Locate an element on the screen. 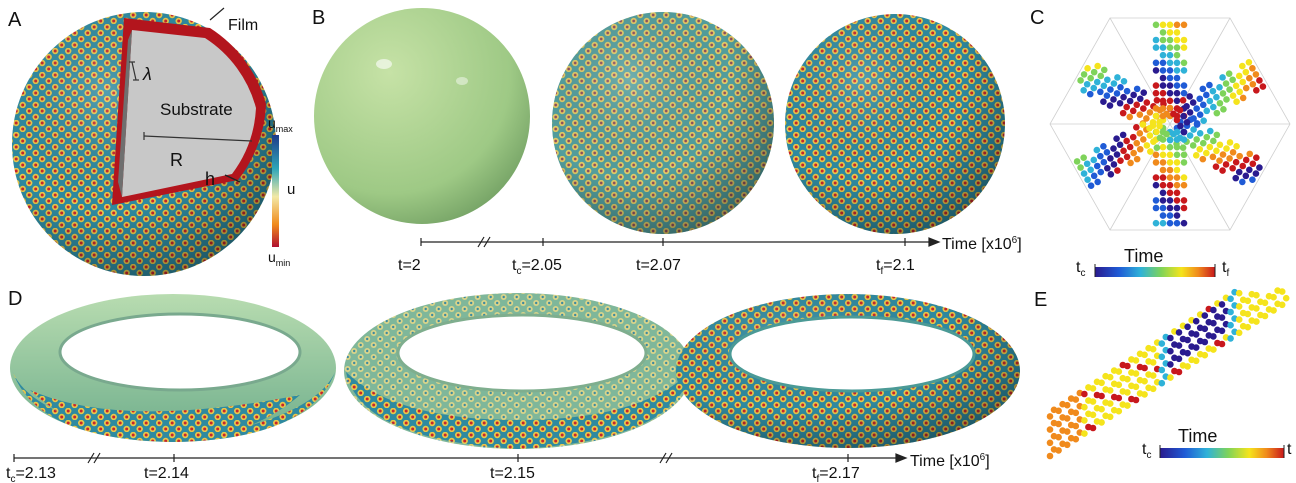 The width and height of the screenshot is (1296, 483). tick-d-0: tc=2.13 is located at coordinates (31, 474).